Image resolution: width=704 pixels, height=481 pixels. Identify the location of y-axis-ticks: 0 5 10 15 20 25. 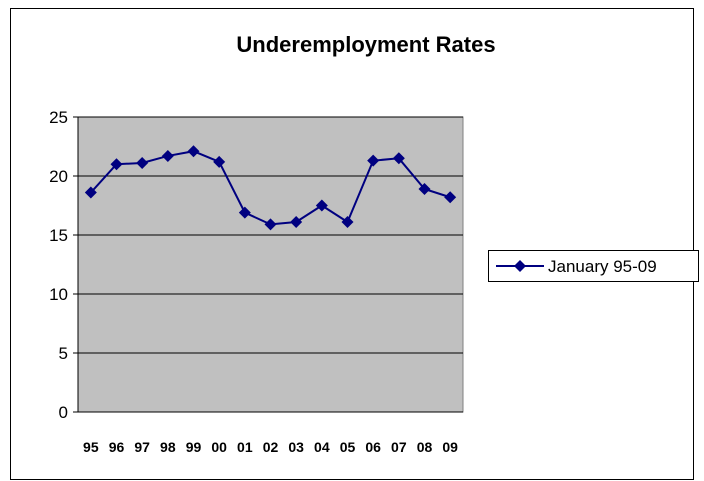
(63, 265).